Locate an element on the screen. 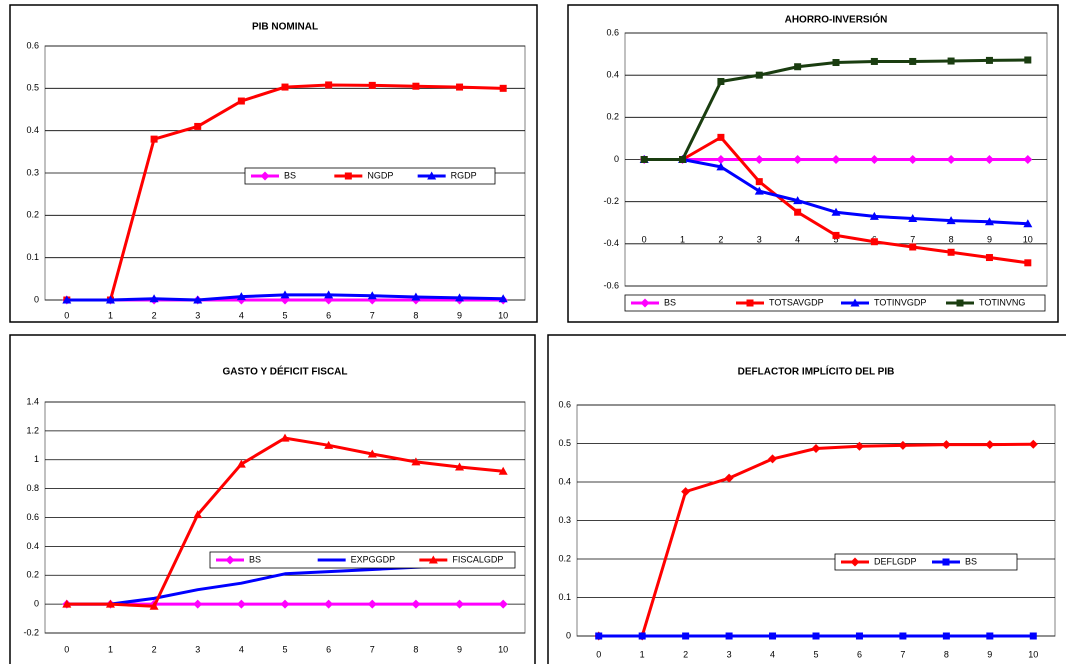 The image size is (1066, 664). y-tick-label: 0.5 is located at coordinates (564, 443).